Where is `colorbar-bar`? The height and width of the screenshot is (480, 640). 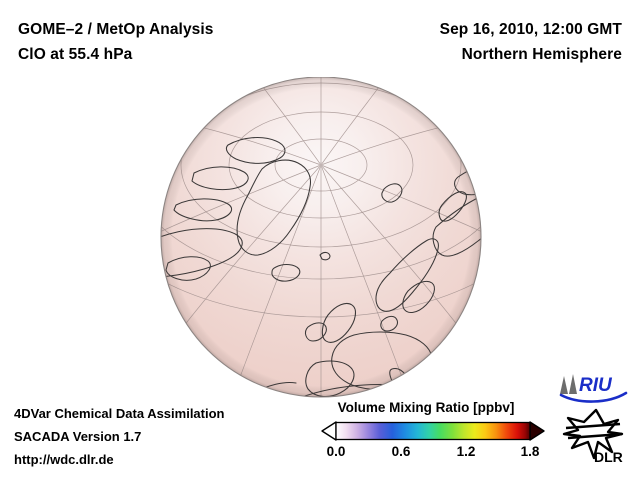
colorbar-bar is located at coordinates (433, 431).